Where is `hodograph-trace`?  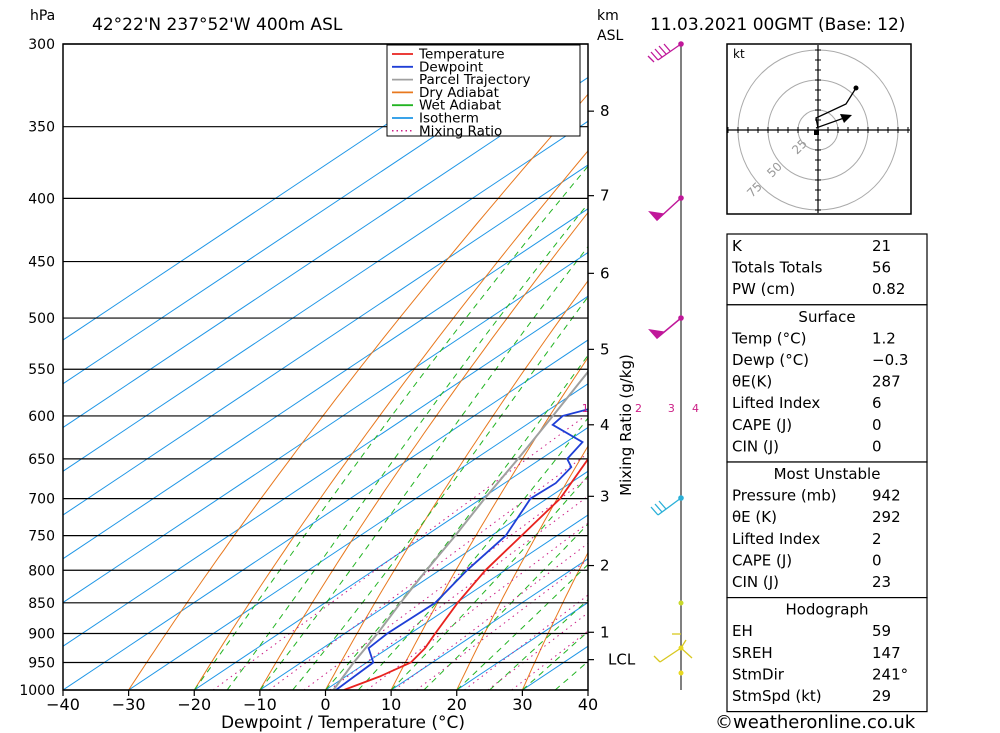 hodograph-trace is located at coordinates (836, 108).